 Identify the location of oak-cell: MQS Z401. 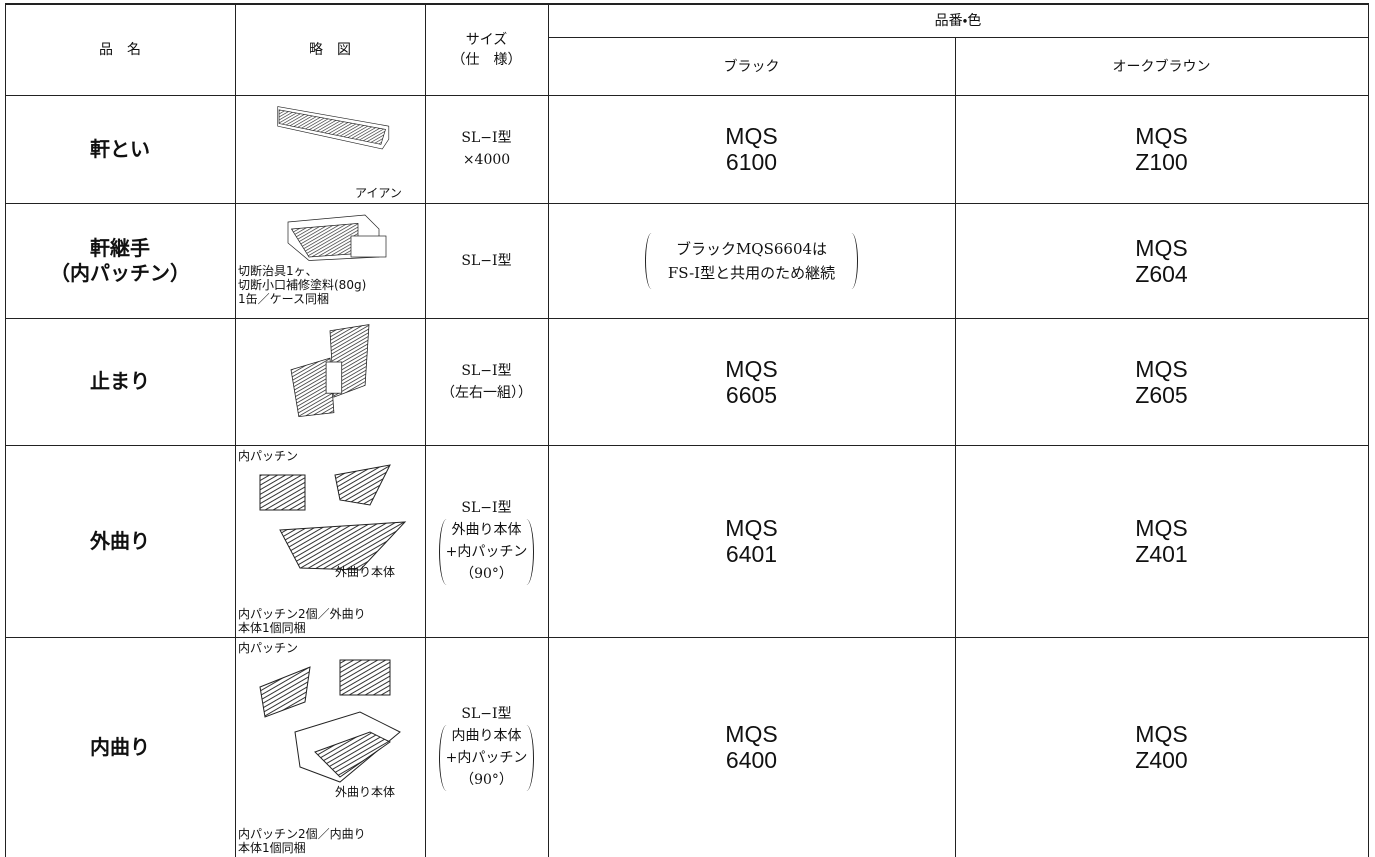
(1161, 541).